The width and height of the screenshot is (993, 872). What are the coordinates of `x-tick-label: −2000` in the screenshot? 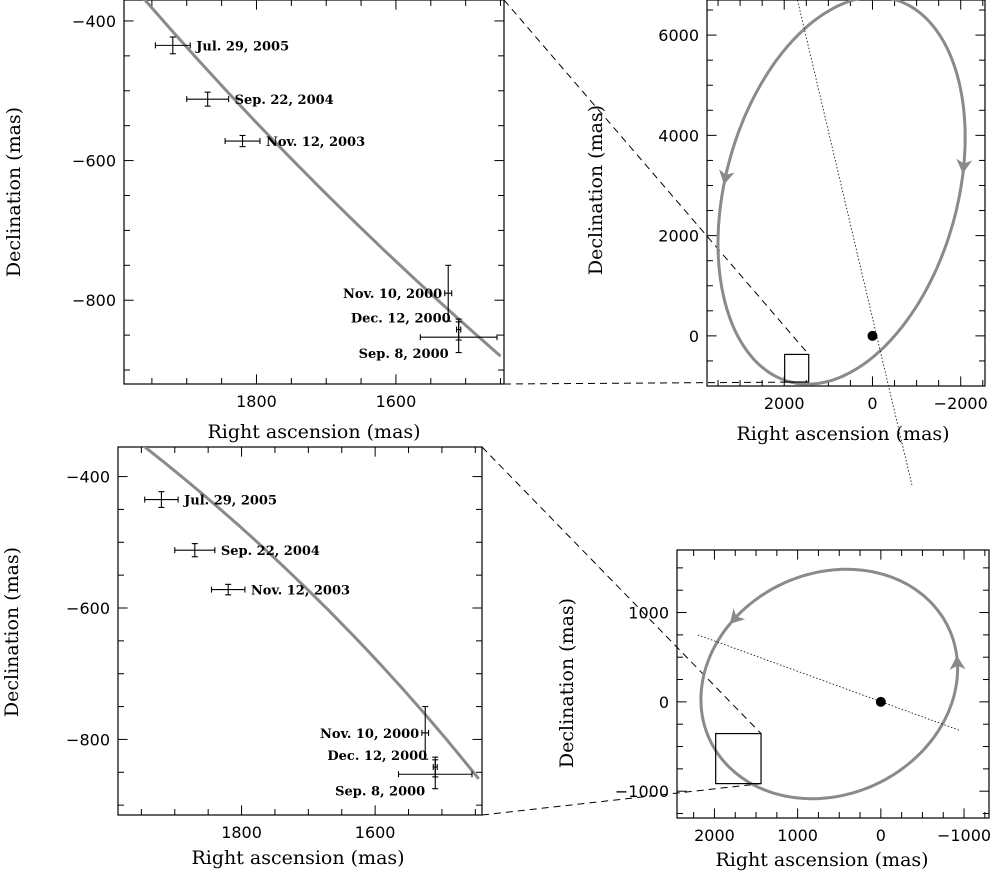 It's located at (961, 403).